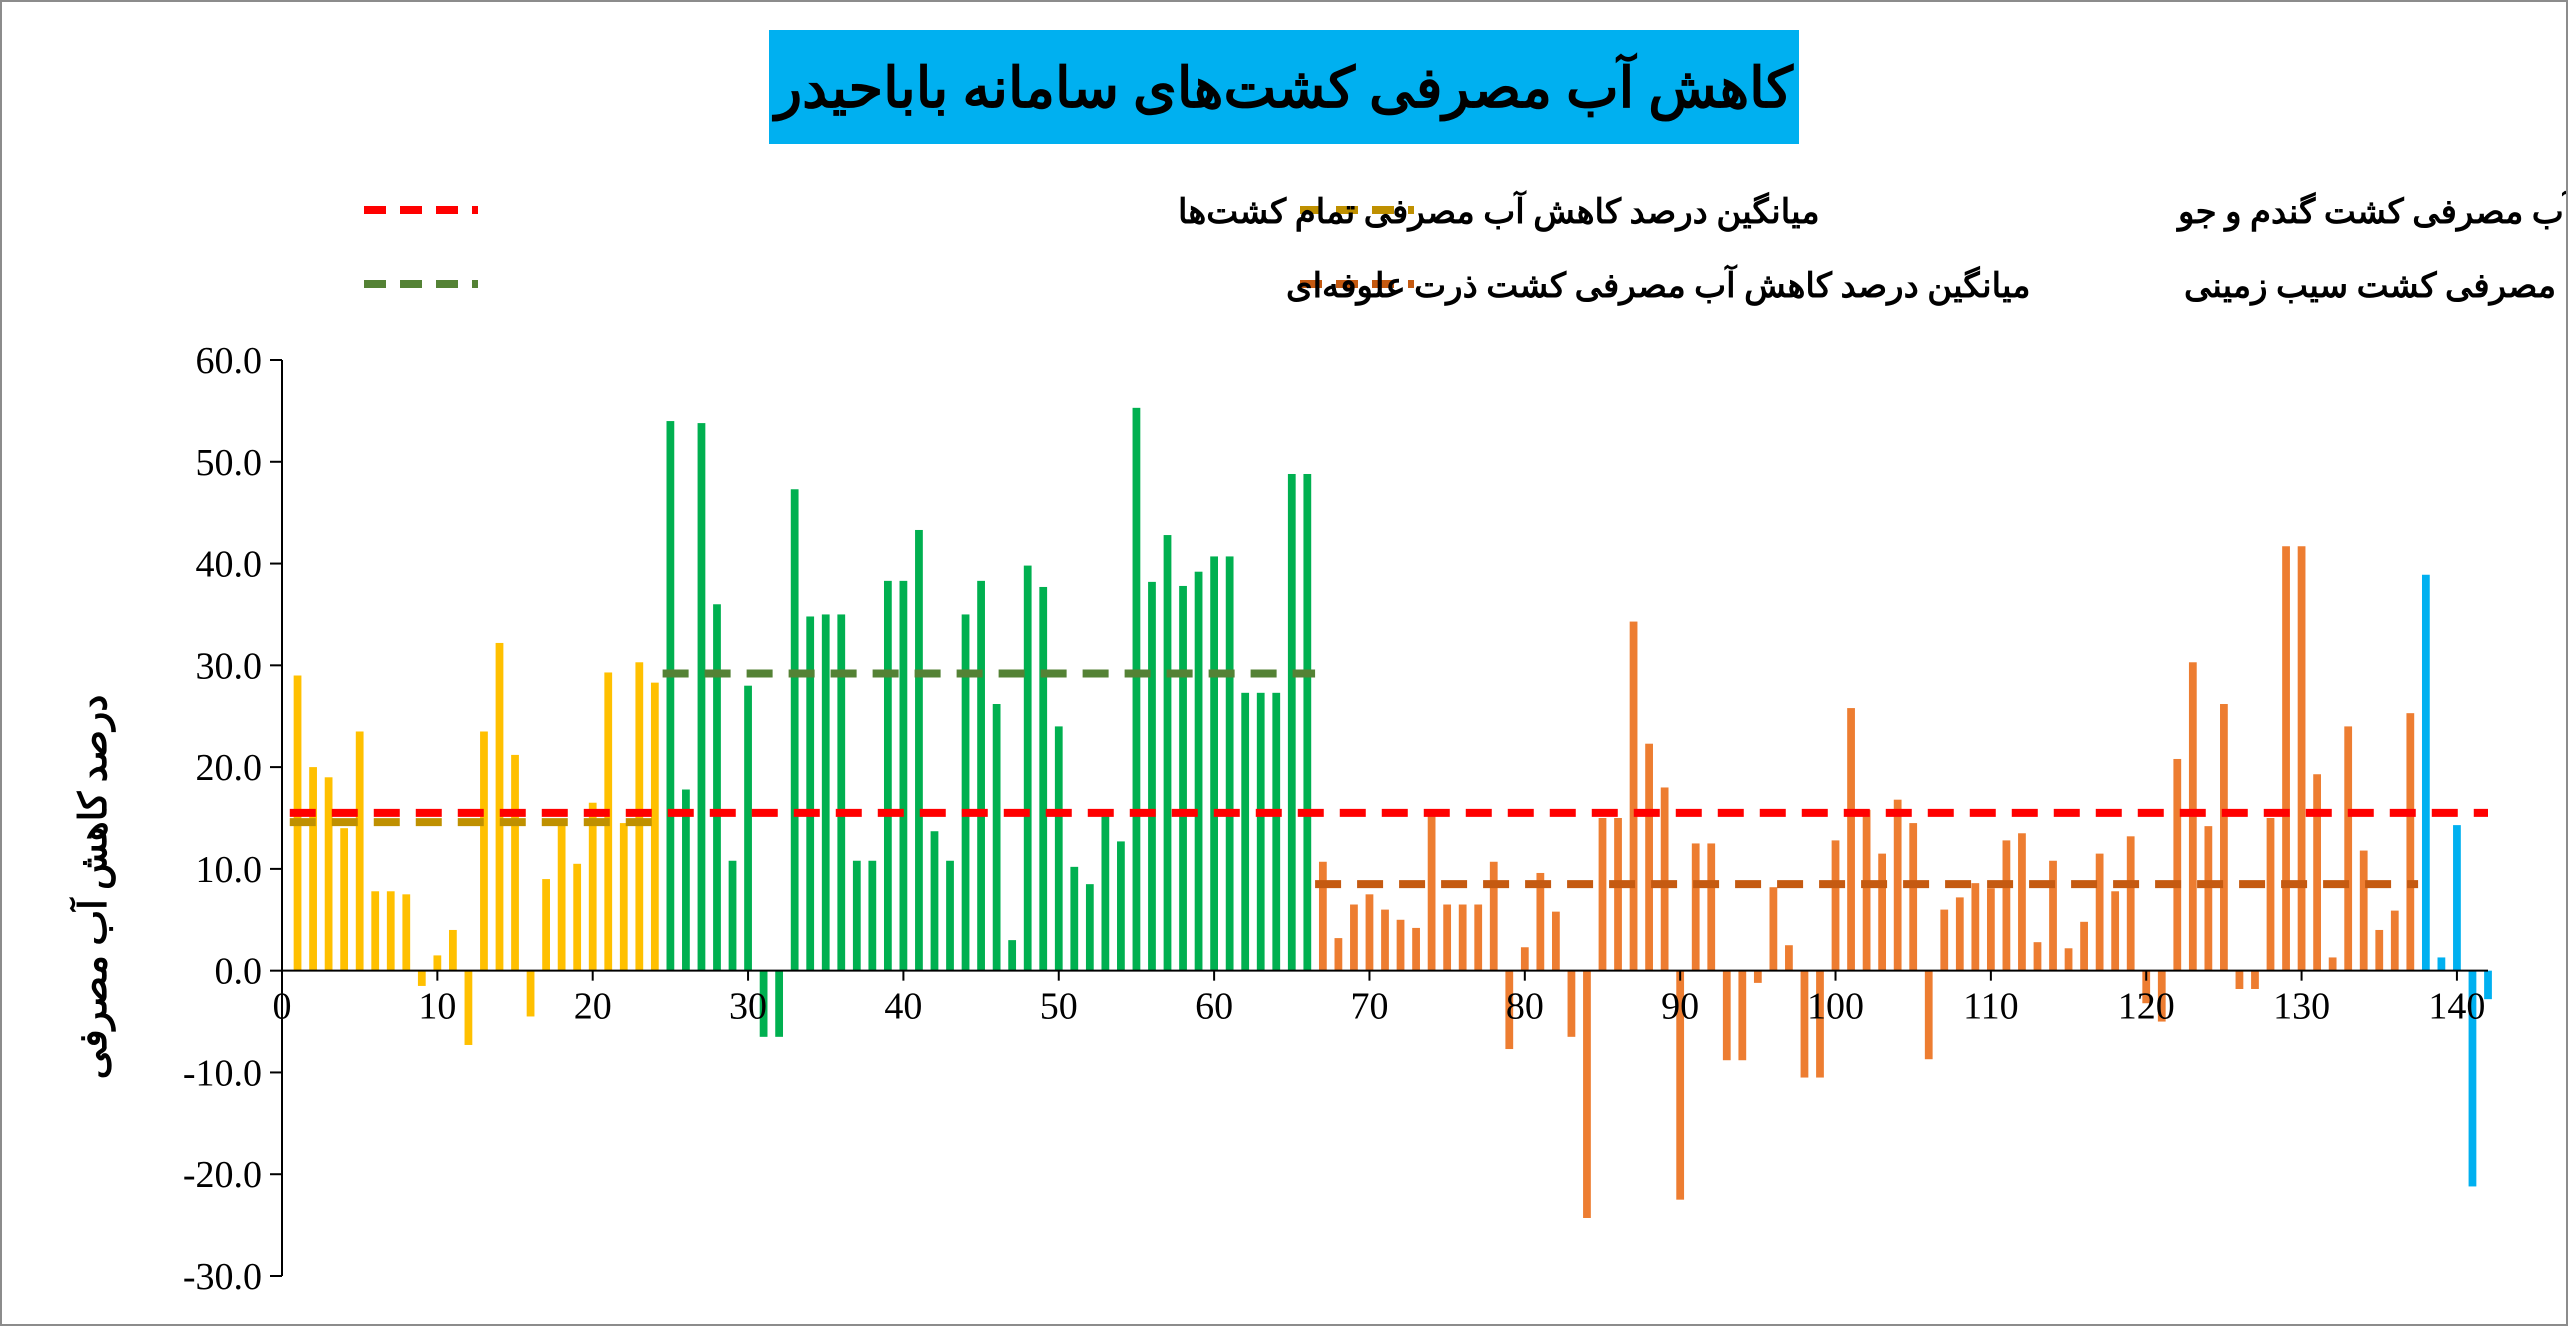 The height and width of the screenshot is (1326, 2568). I want to click on x-tick-label: 60, so click(1214, 1007).